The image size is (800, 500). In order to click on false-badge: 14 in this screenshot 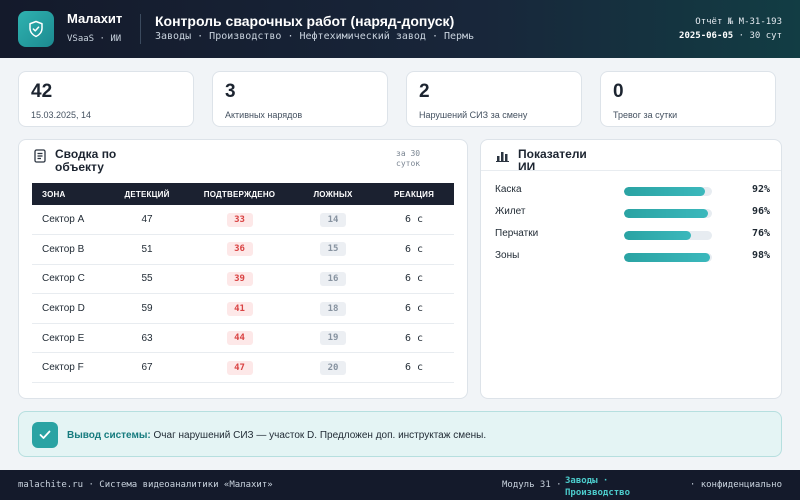, I will do `click(333, 219)`.